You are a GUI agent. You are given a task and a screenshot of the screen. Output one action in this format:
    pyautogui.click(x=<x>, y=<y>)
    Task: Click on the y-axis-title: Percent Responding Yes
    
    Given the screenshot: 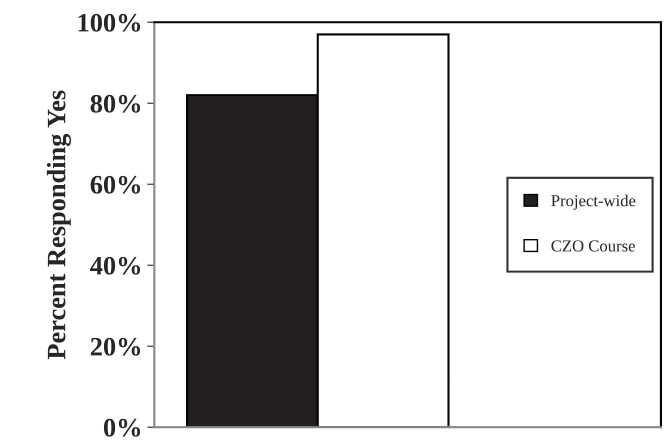 What is the action you would take?
    pyautogui.click(x=58, y=225)
    